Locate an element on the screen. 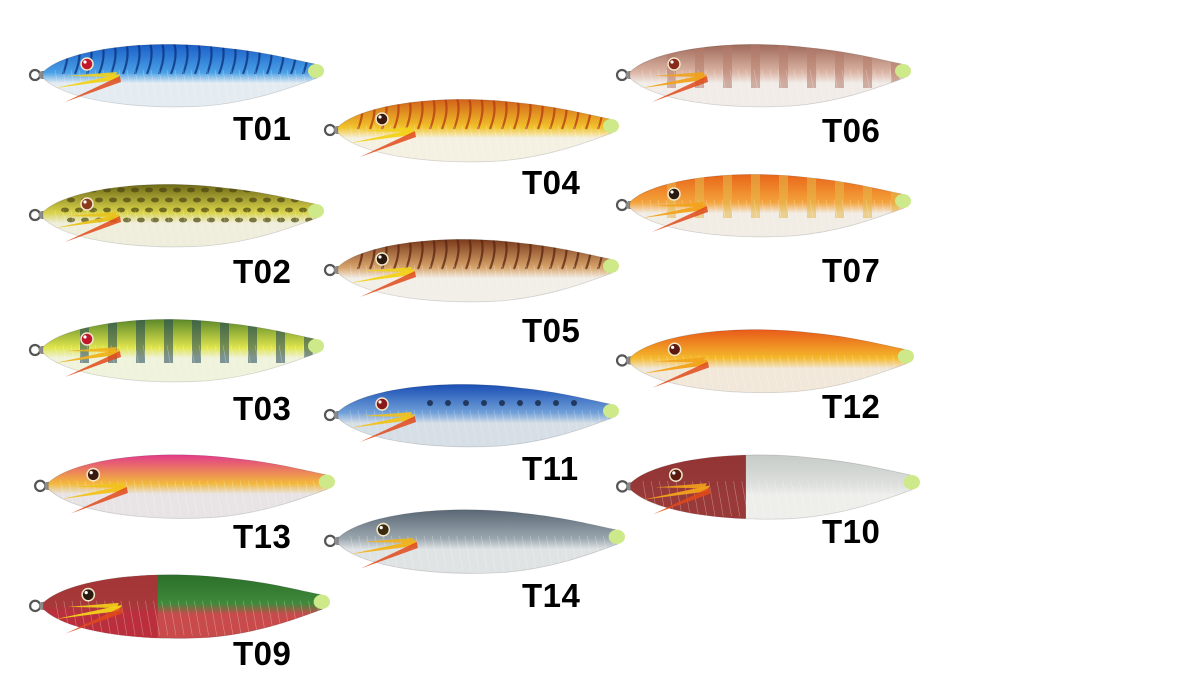 This screenshot has height=696, width=1200. squid-jig-t09 is located at coordinates (177, 615).